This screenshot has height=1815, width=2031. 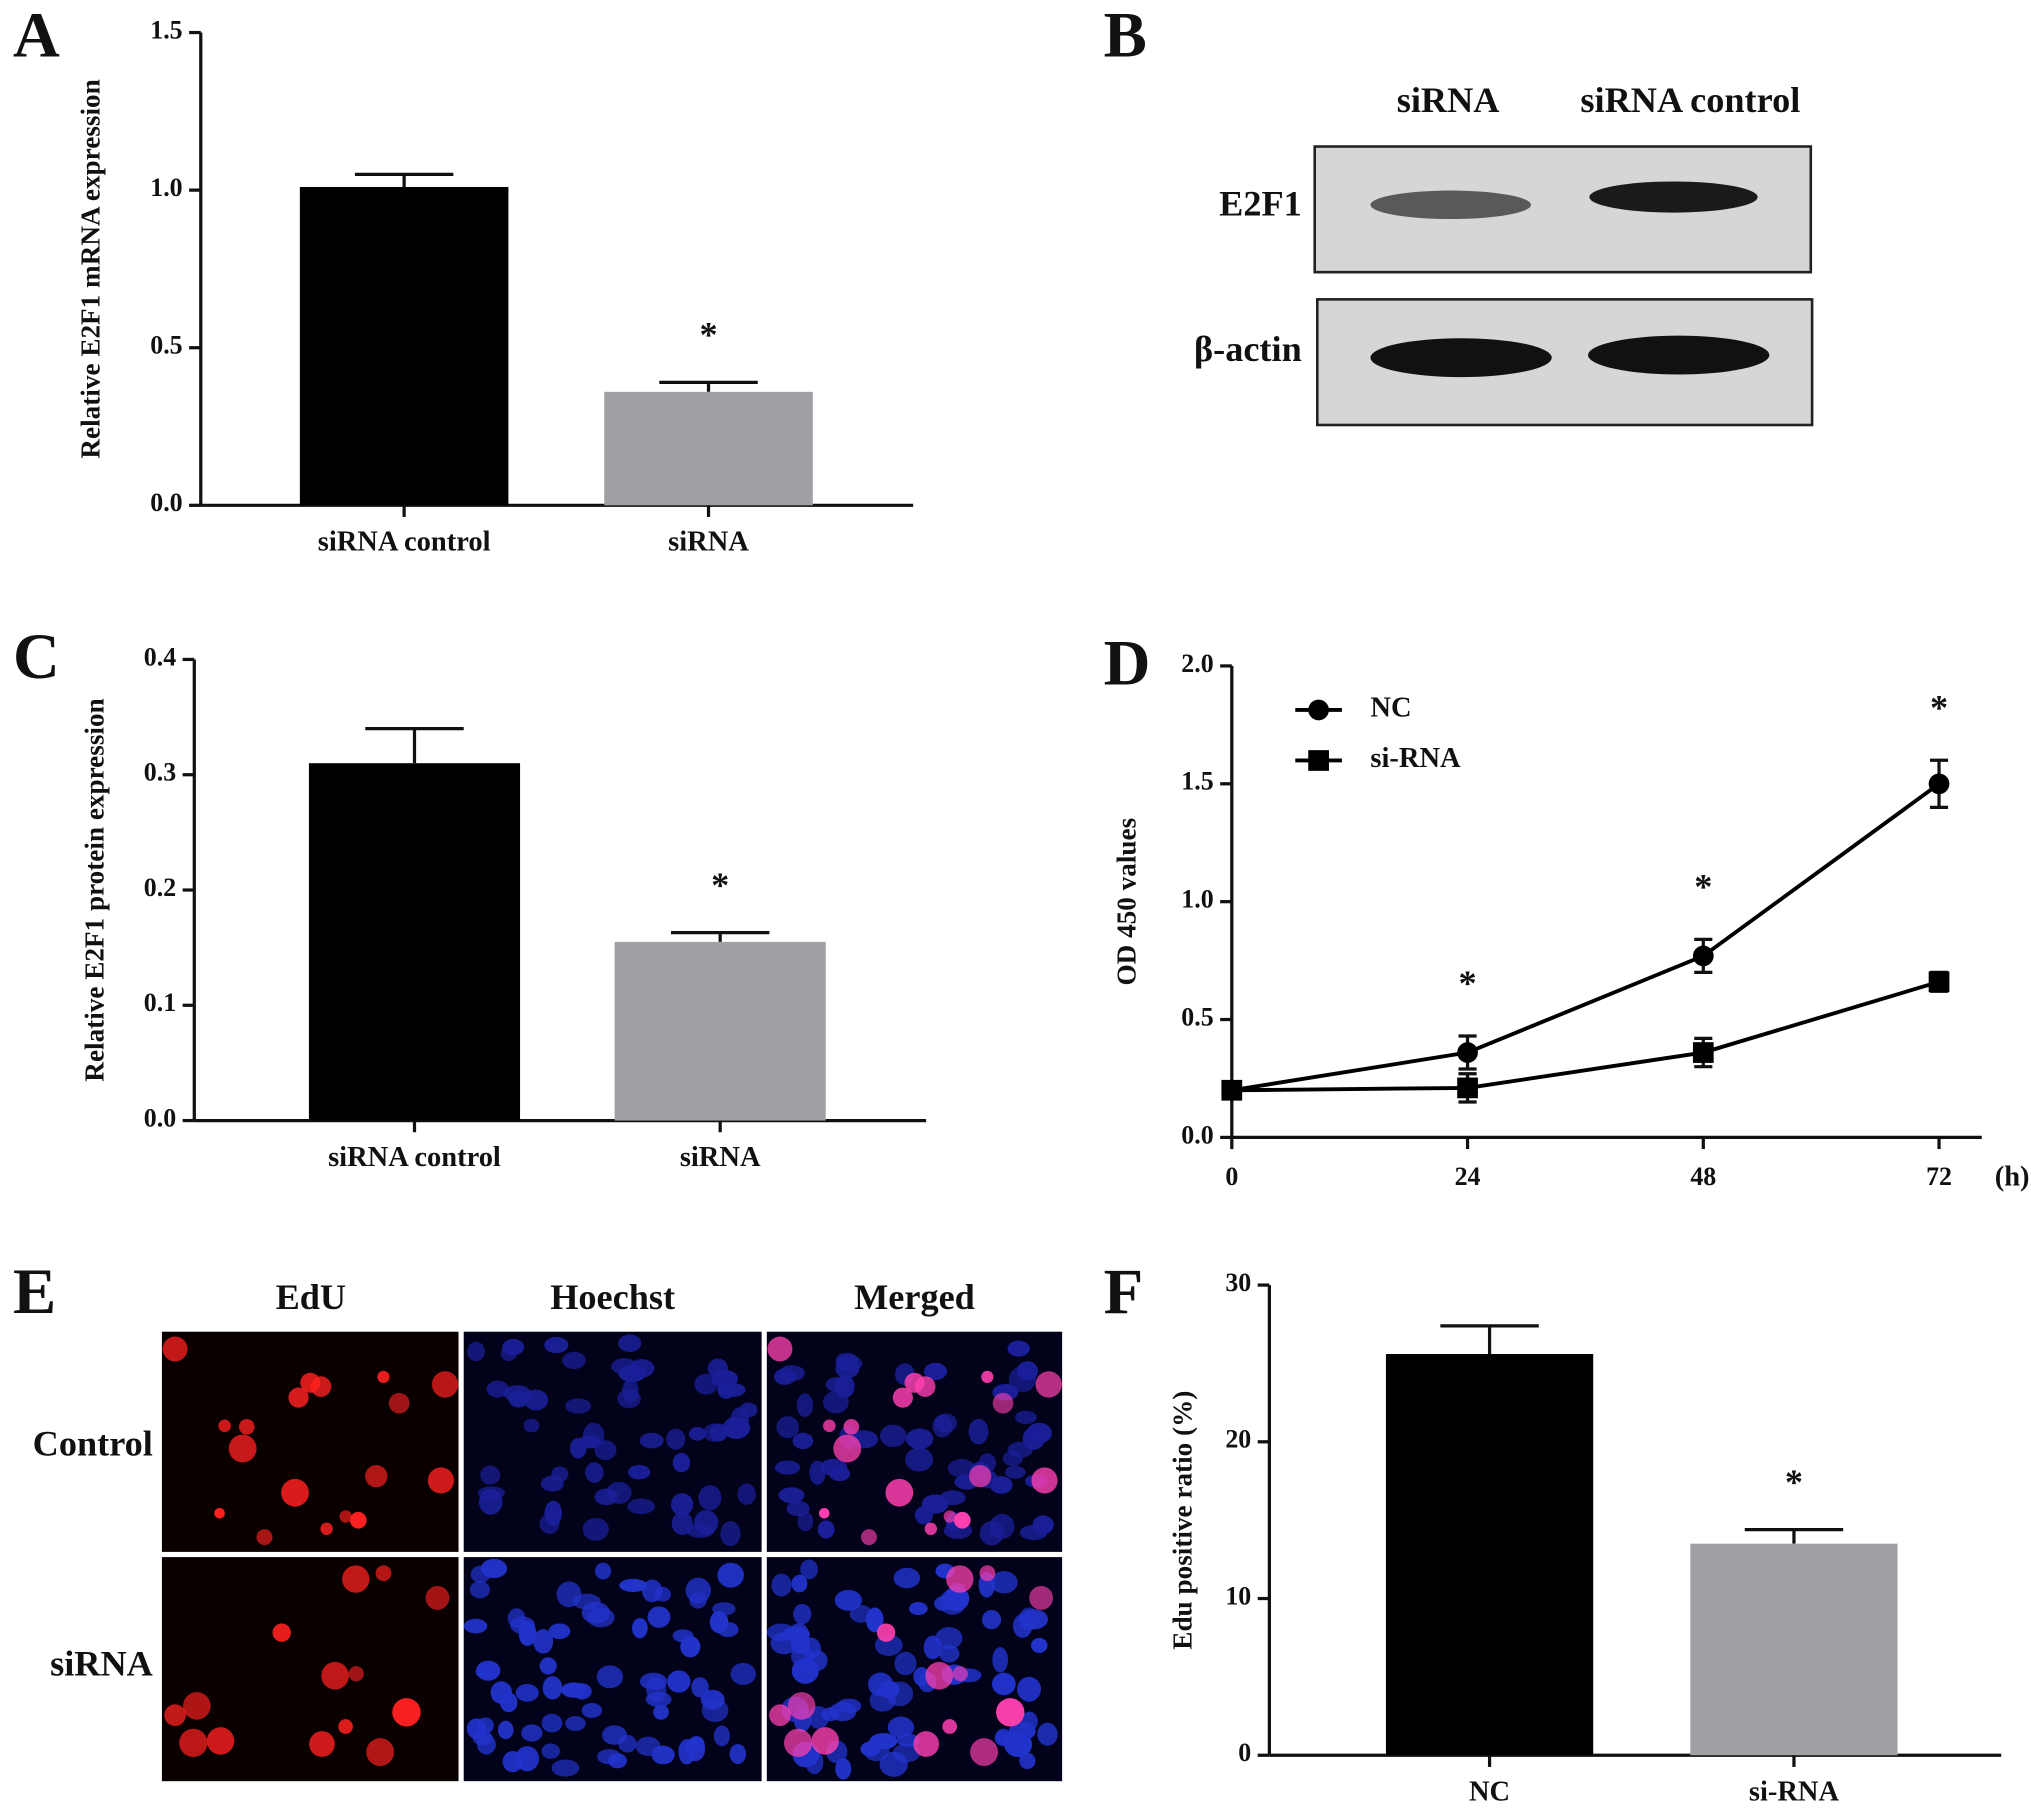 I want to click on panel-label: F, so click(x=1124, y=1292).